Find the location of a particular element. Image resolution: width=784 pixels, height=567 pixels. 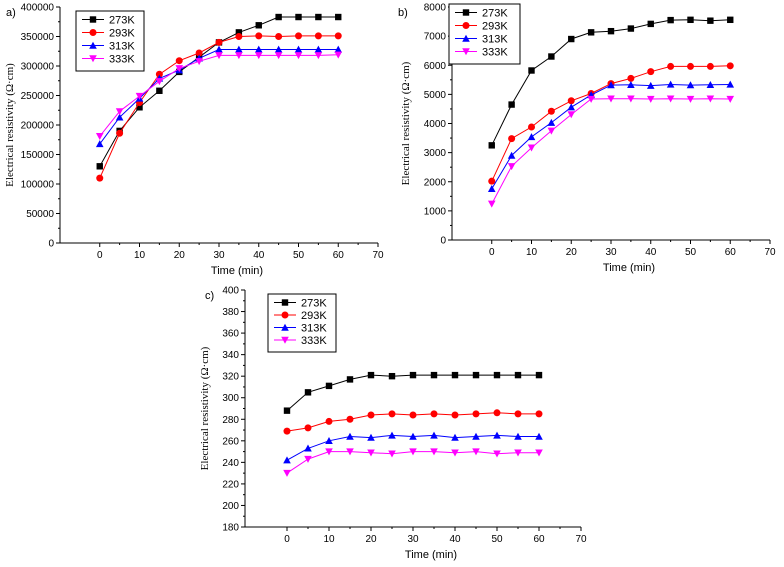

legend-marker-313K is located at coordinates (93, 45).